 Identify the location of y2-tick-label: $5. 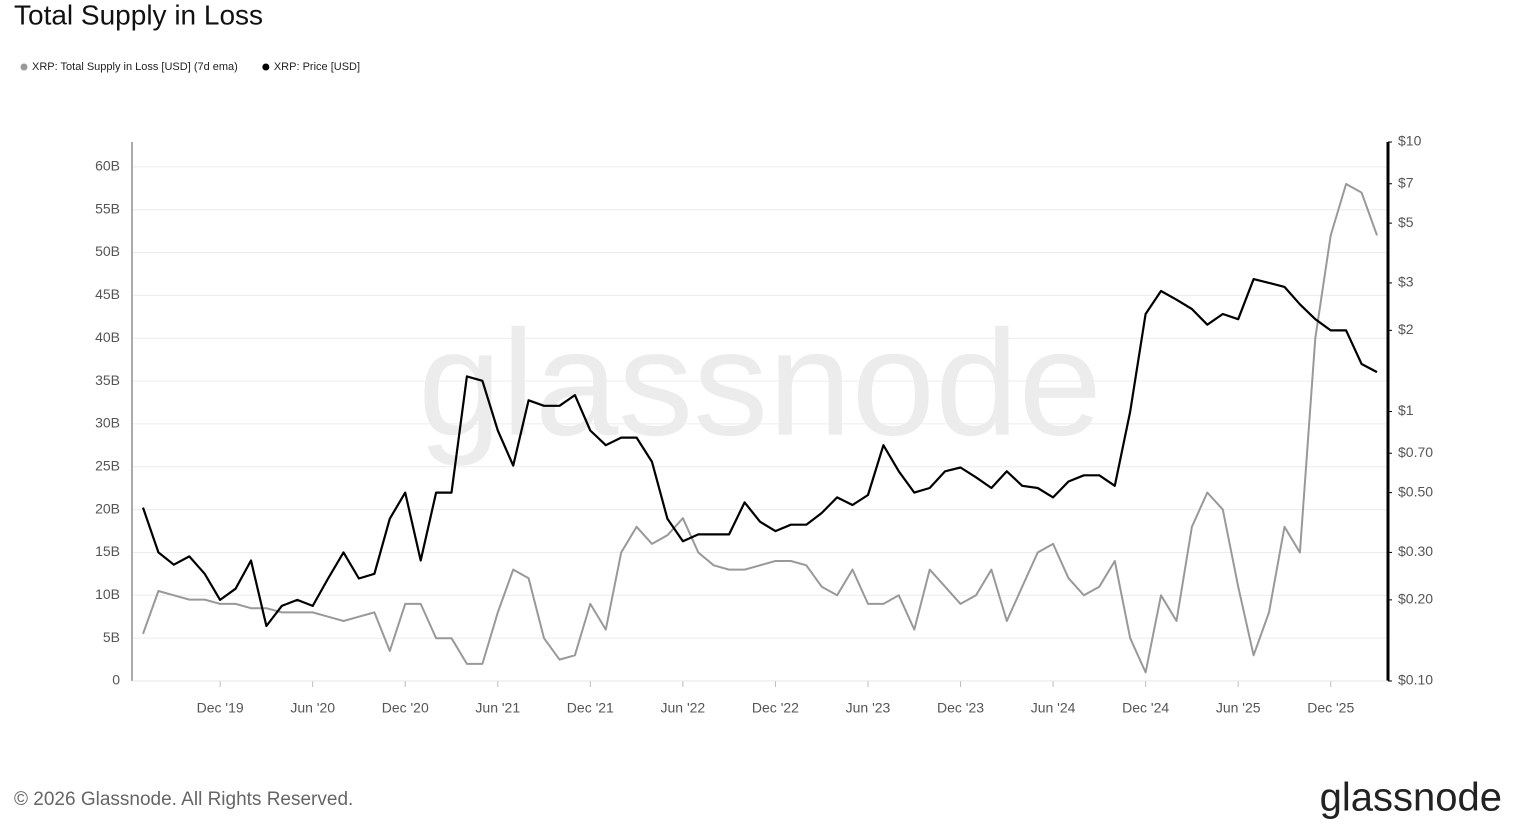
(1406, 222).